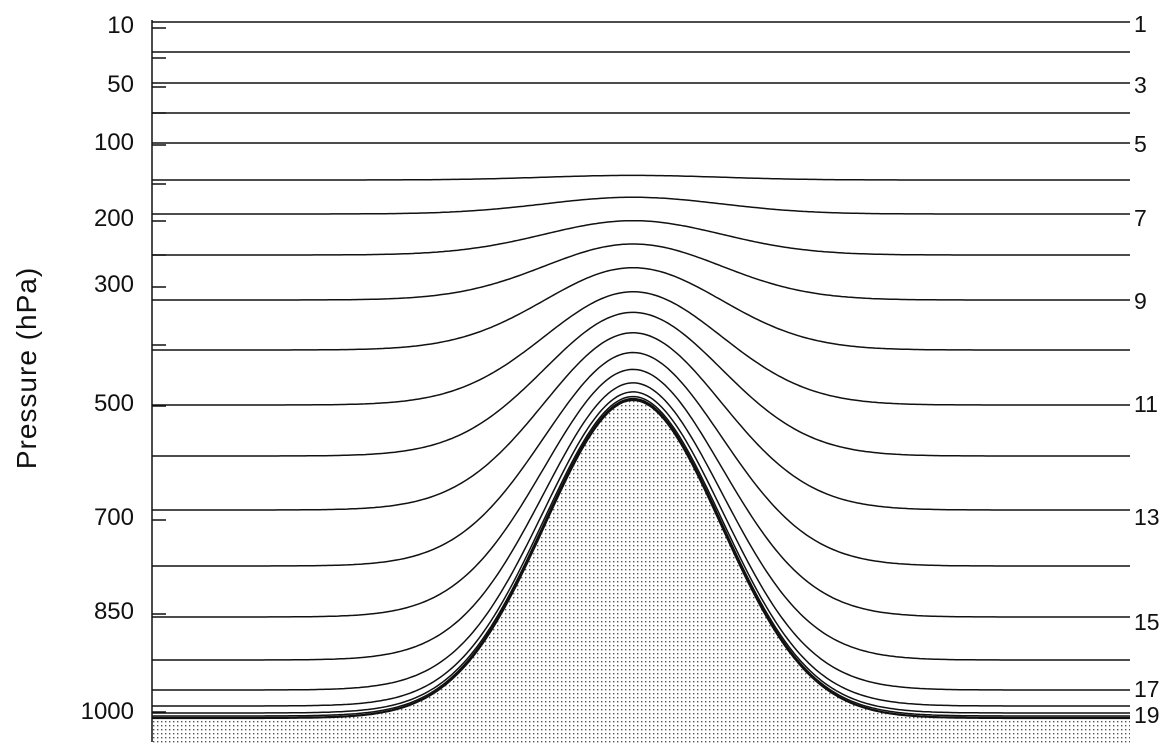 The image size is (1173, 756). Describe the element at coordinates (1147, 369) in the screenshot. I see `level-labels: 1 3 5 7 9 11 13 15 17 19` at that location.